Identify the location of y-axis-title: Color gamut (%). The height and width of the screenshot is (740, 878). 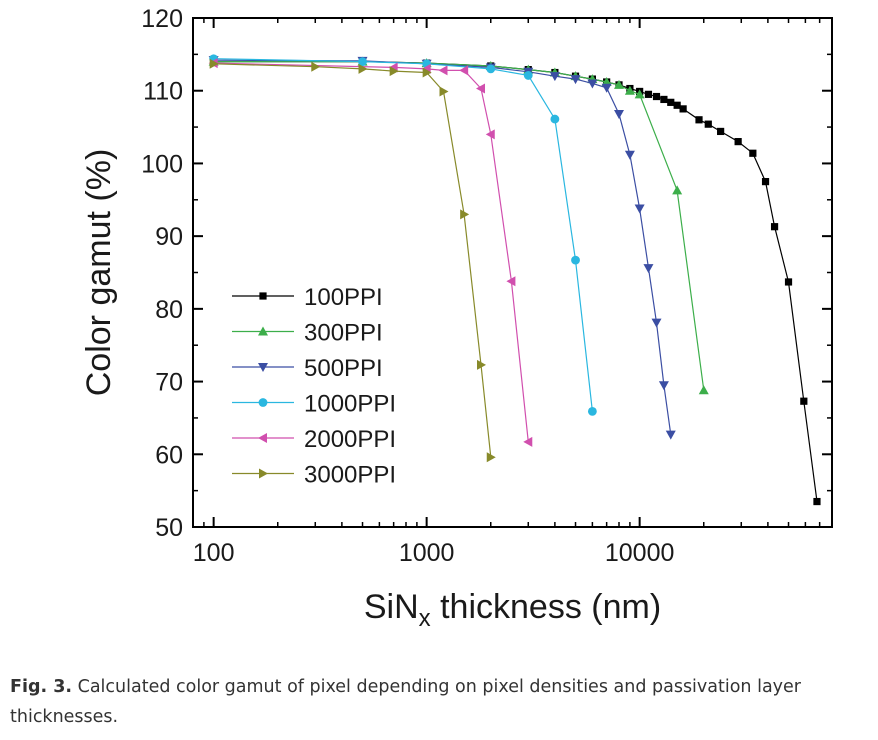
(99, 273).